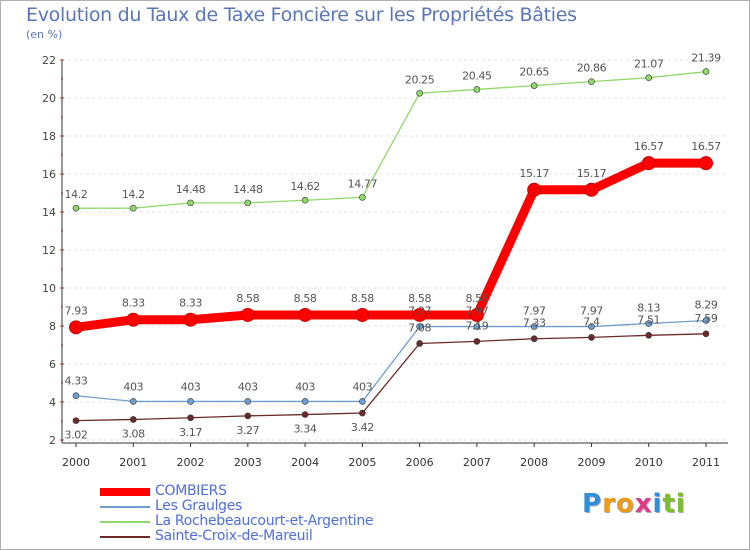 The image size is (750, 550). What do you see at coordinates (49, 250) in the screenshot?
I see `y-tick-label: 12` at bounding box center [49, 250].